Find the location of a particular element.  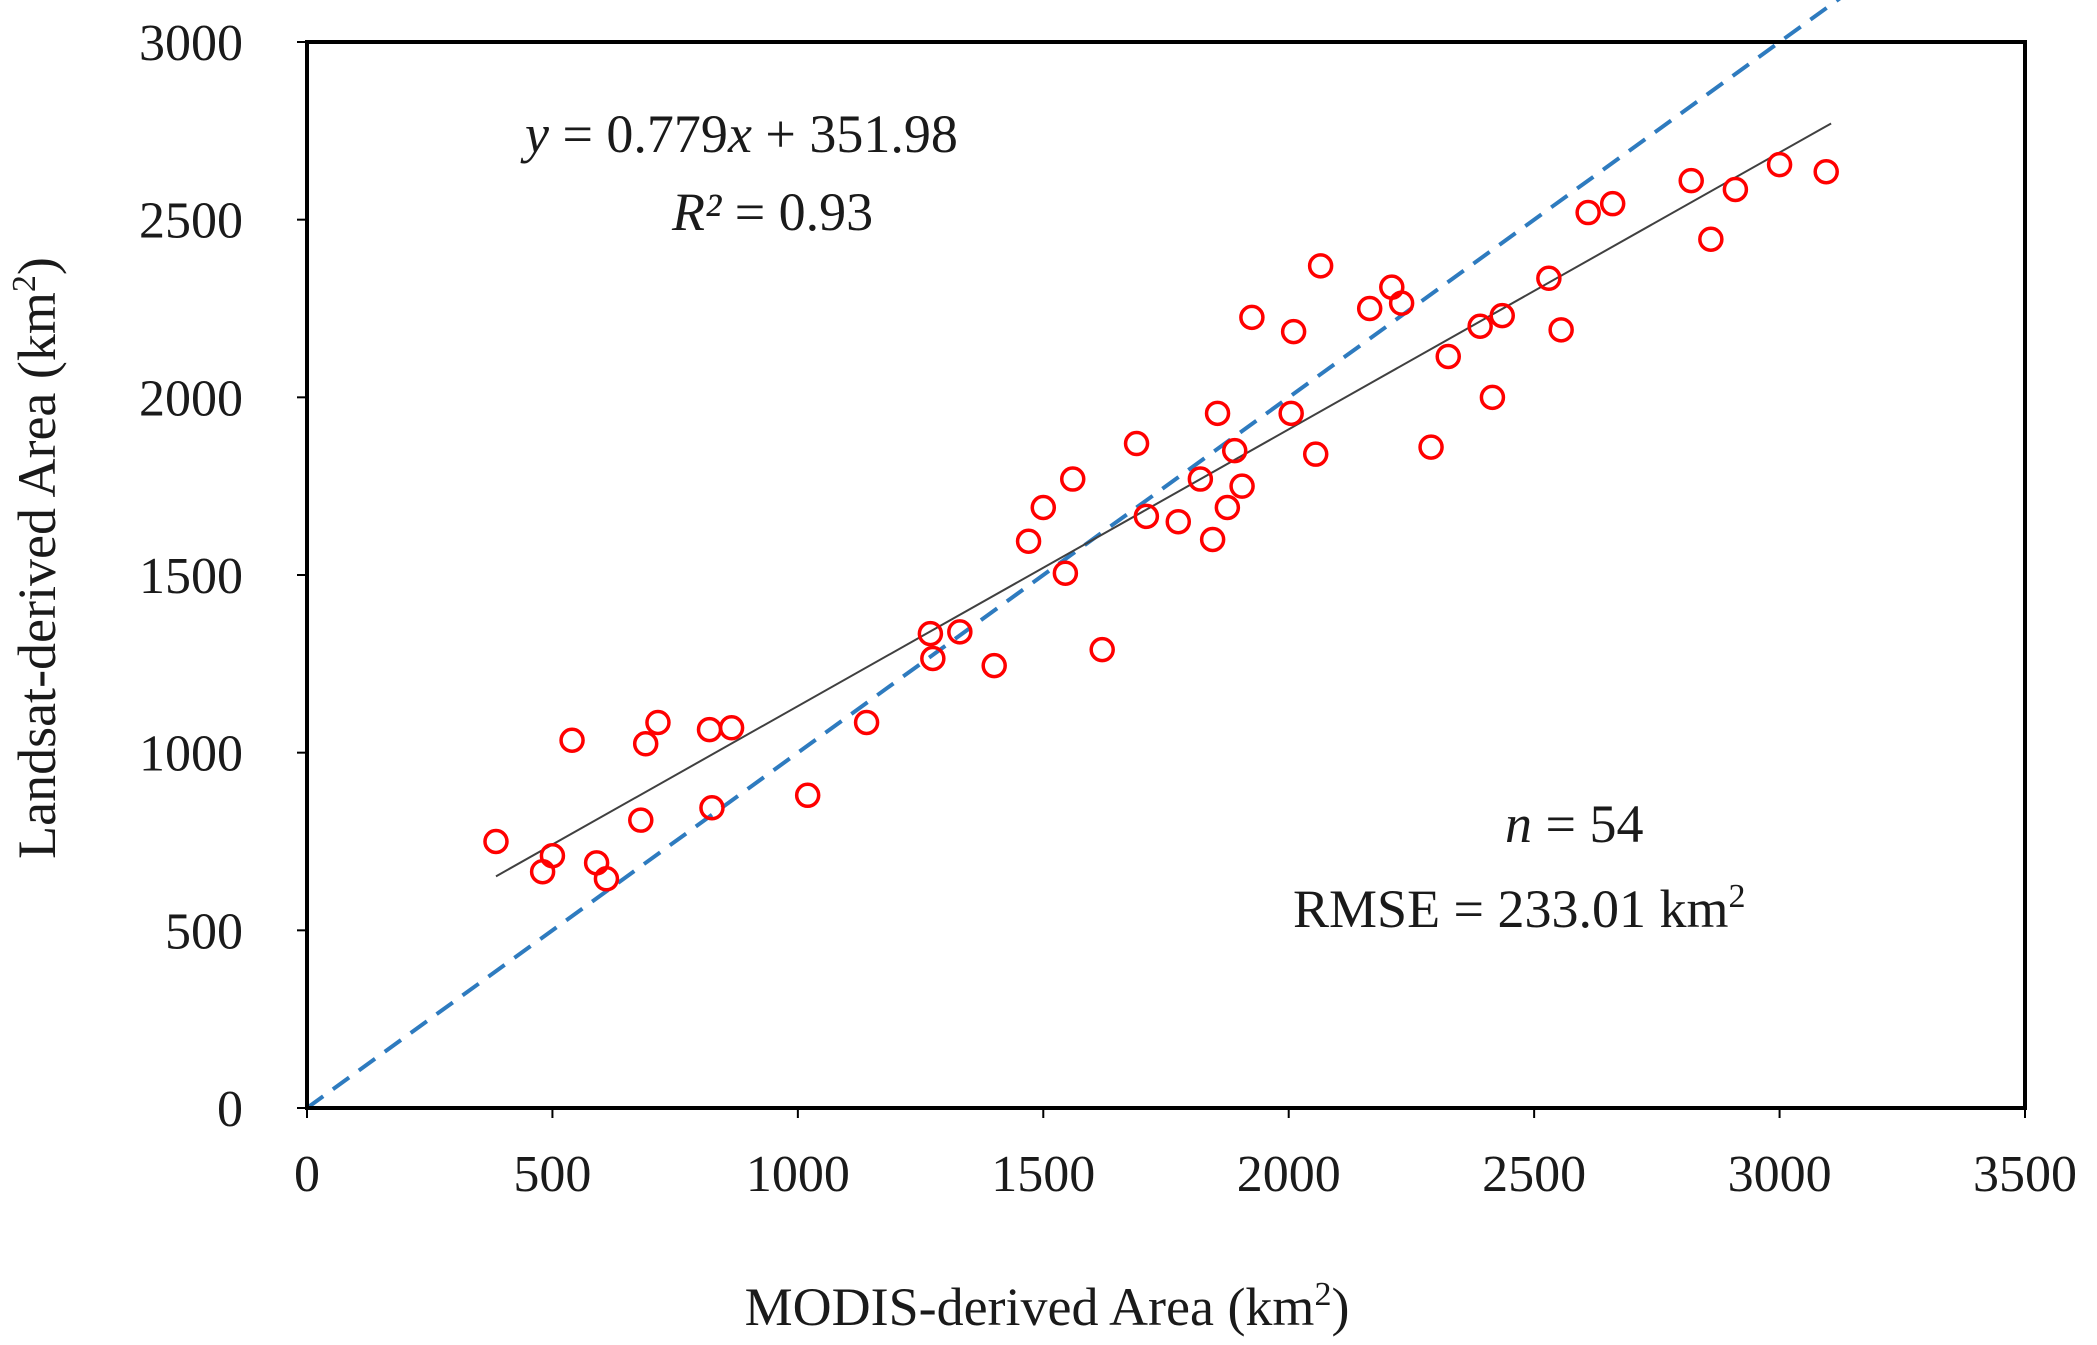

y-tick-label: 0 is located at coordinates (230, 1109).